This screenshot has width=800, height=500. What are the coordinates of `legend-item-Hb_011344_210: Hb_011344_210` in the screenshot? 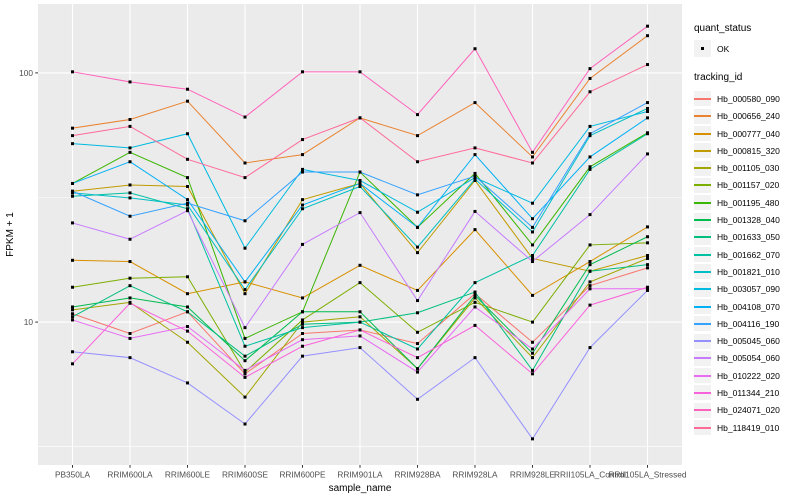 It's located at (747, 392).